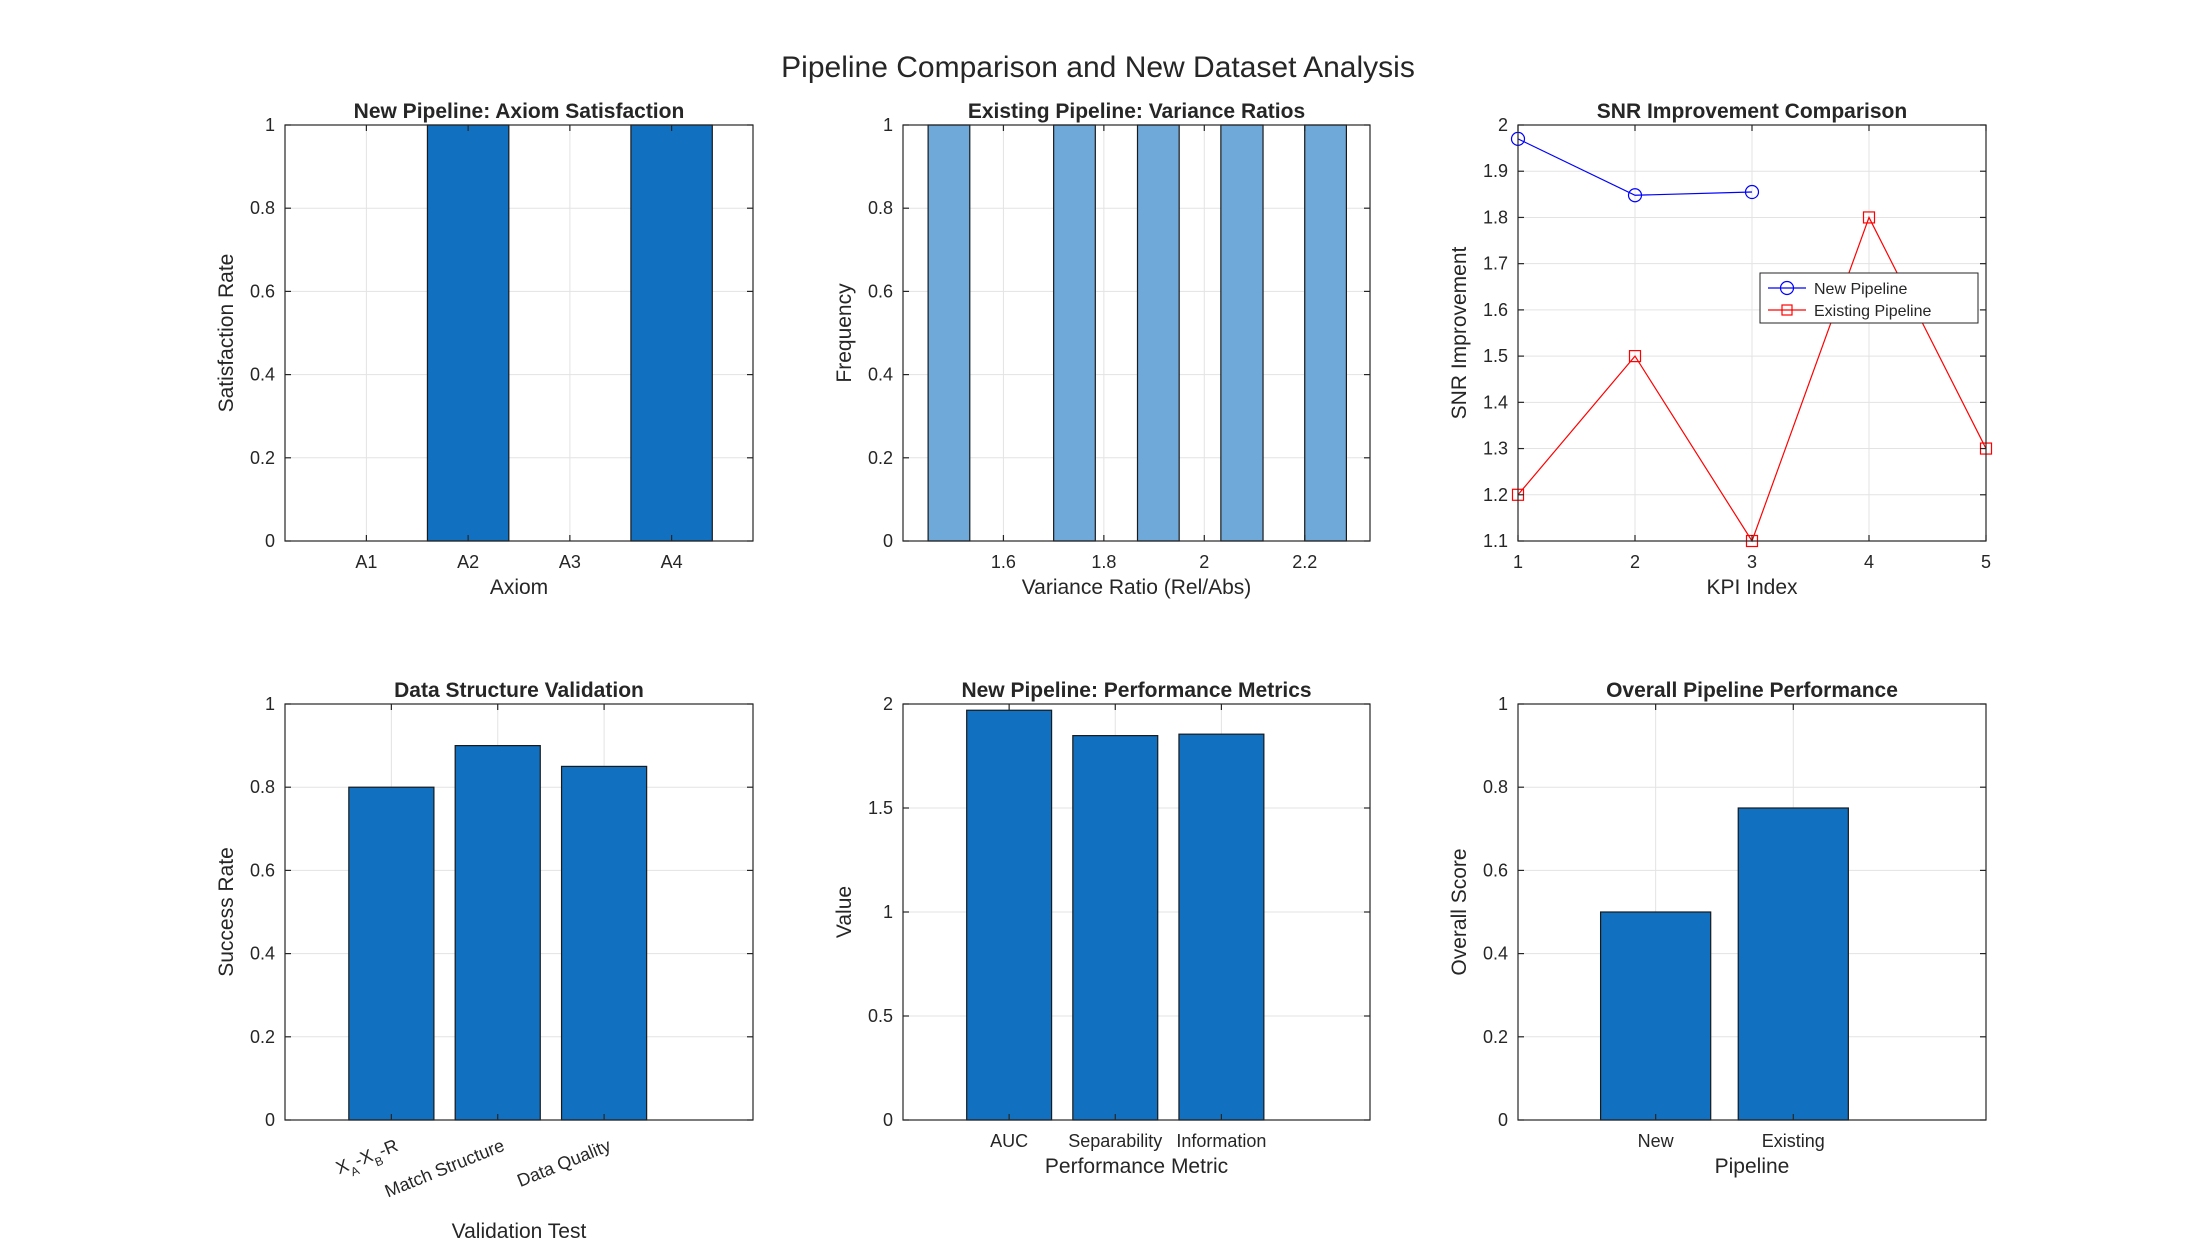 This screenshot has height=1250, width=2188. I want to click on legend-label: New Pipeline, so click(1860, 289).